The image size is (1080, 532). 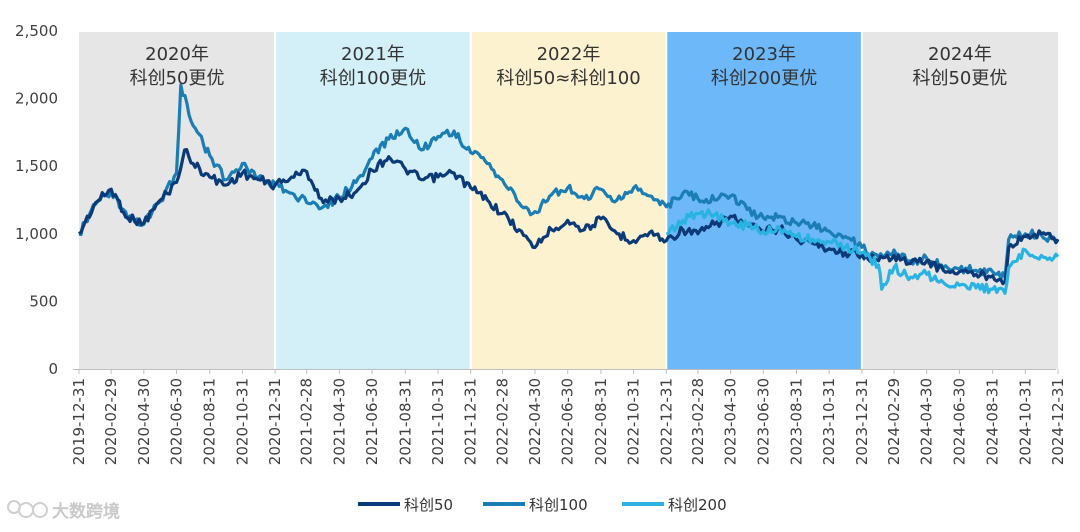 What do you see at coordinates (36, 166) in the screenshot?
I see `y-tick-label: 1,500` at bounding box center [36, 166].